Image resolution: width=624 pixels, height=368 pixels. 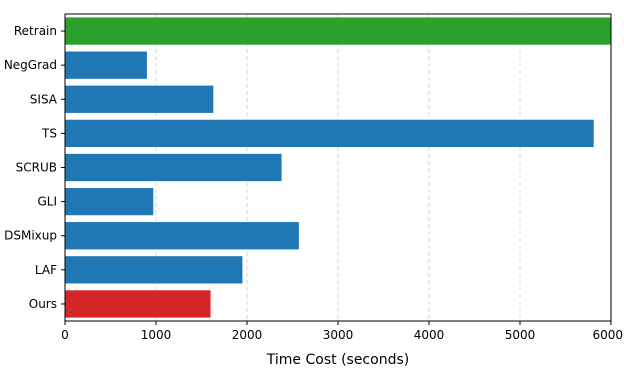 I want to click on x-tick-label-3000: 3000, so click(x=338, y=335).